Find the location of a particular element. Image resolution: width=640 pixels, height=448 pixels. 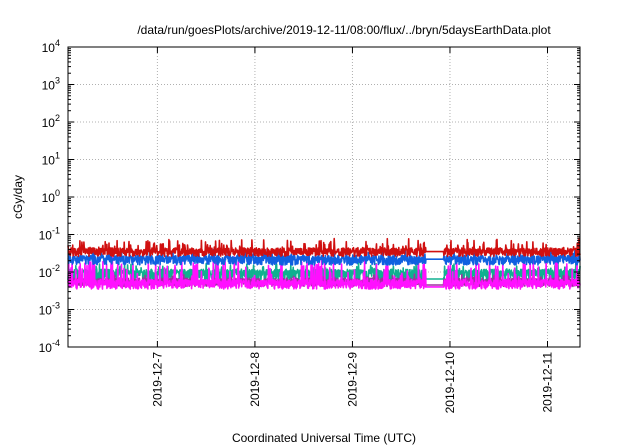

y-tick-exponent: 0 is located at coordinates (57, 193).